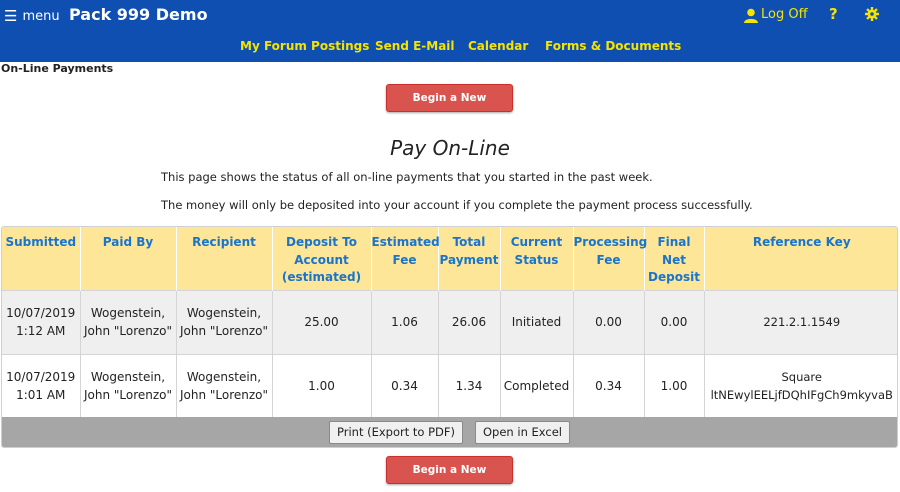 Image resolution: width=900 pixels, height=492 pixels. I want to click on cell-total-payment: 1.34, so click(469, 385).